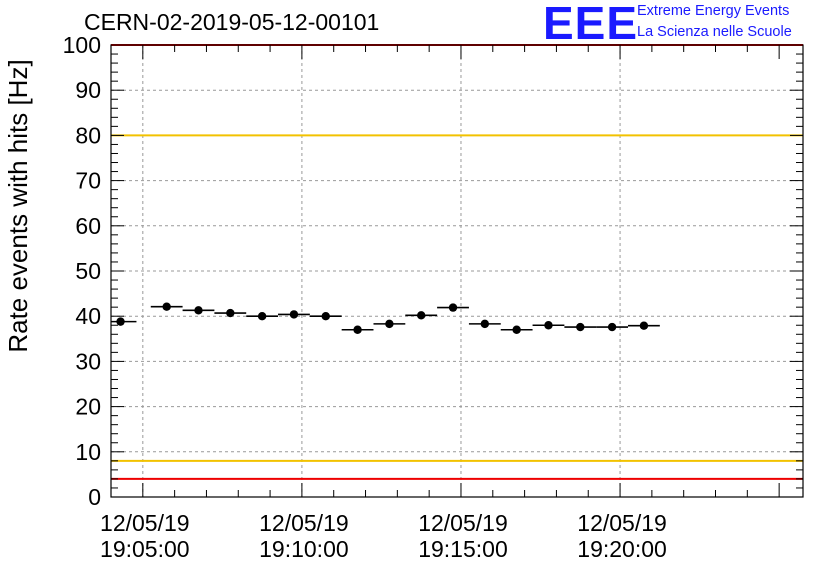  Describe the element at coordinates (88, 361) in the screenshot. I see `y-tick-label: 30` at that location.